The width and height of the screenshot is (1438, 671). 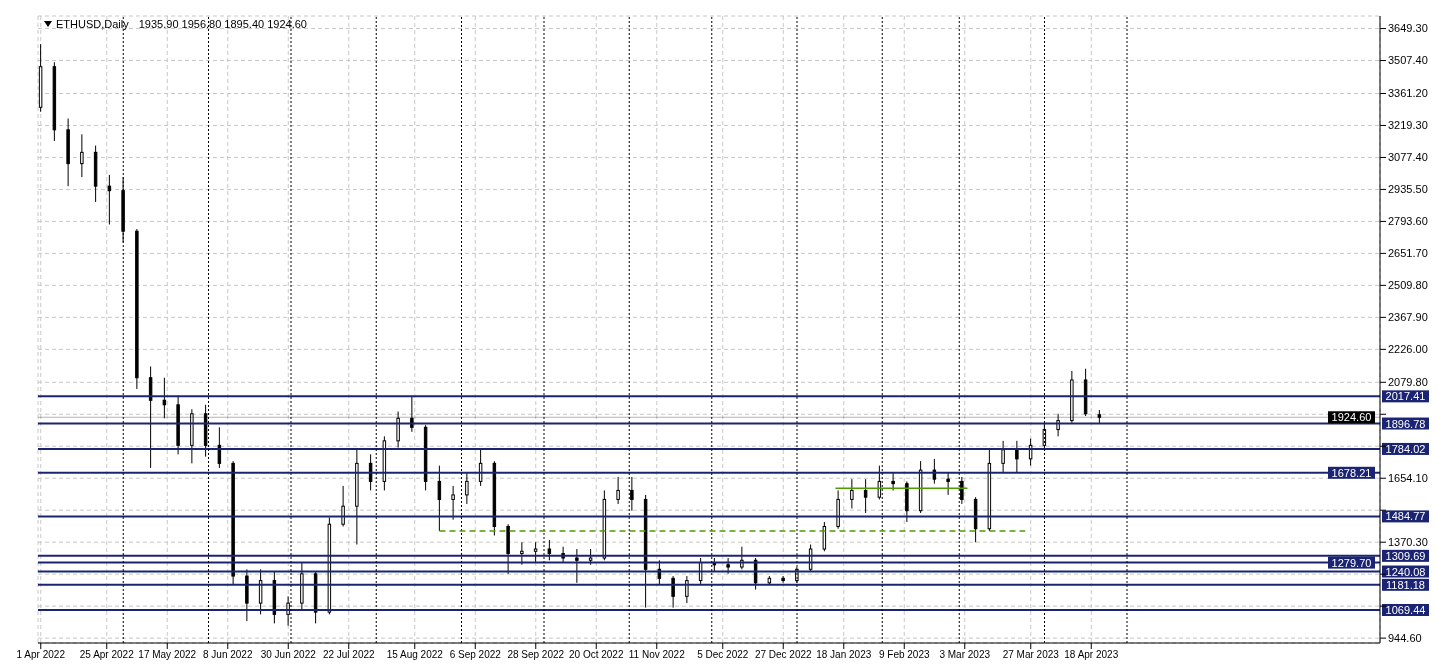 What do you see at coordinates (1408, 382) in the screenshot?
I see `y-tick-label: 2079.80` at bounding box center [1408, 382].